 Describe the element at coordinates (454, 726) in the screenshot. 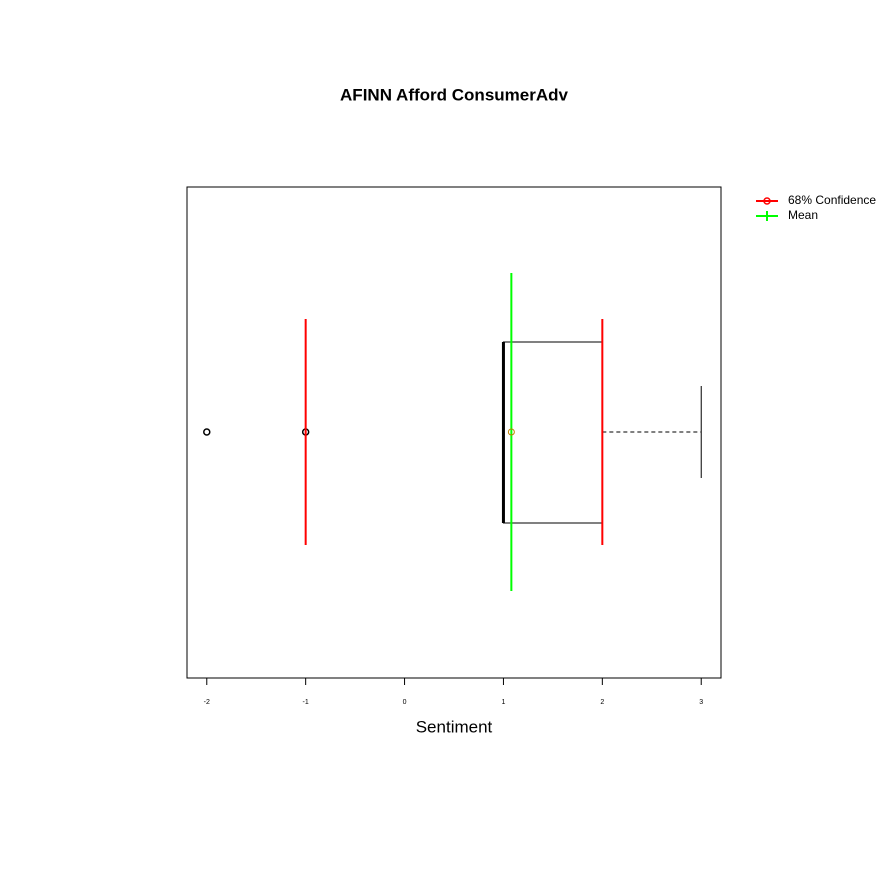

I see `x-axis-label: Sentiment` at that location.